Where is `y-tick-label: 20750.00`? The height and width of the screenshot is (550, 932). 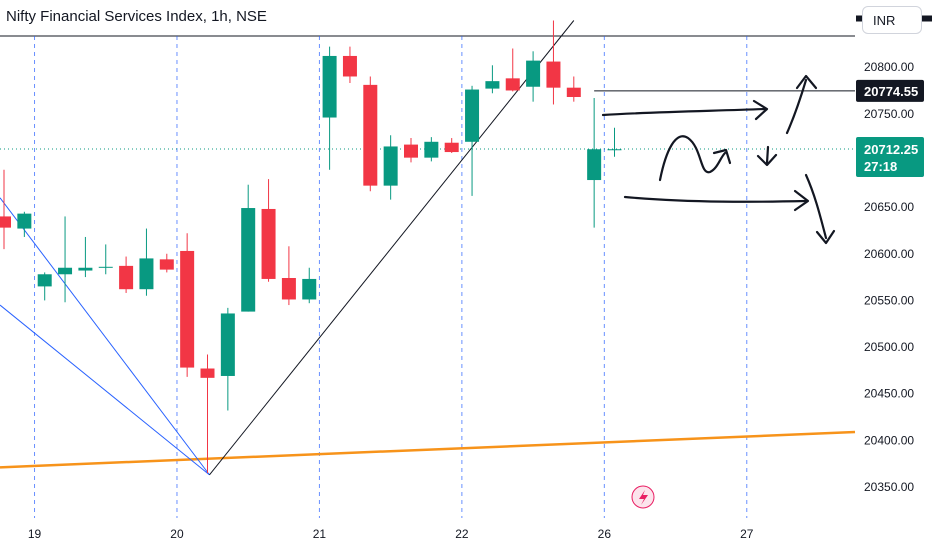 y-tick-label: 20750.00 is located at coordinates (889, 114).